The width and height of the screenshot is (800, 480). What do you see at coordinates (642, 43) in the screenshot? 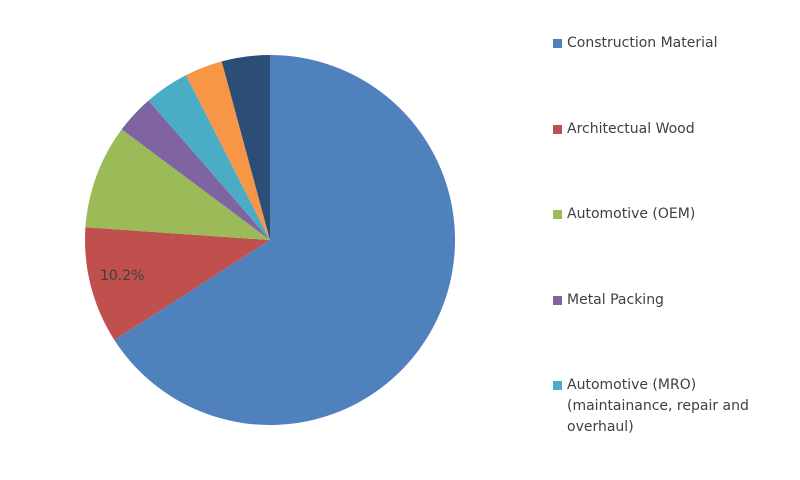
I see `legend-label: Construction Material` at bounding box center [642, 43].